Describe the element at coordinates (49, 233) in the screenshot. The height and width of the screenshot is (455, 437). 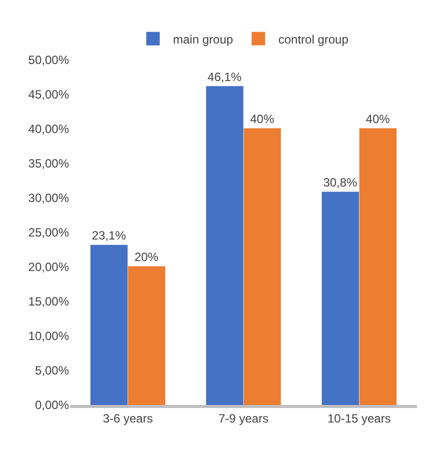
I see `y-tick-label: 25,00%` at that location.